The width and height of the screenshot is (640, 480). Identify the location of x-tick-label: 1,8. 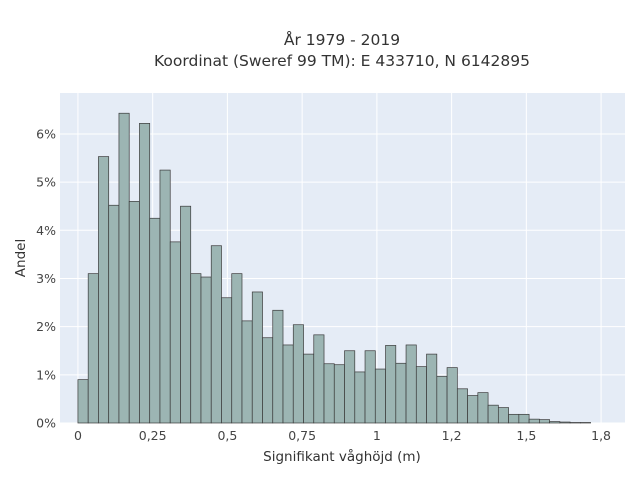
(601, 435).